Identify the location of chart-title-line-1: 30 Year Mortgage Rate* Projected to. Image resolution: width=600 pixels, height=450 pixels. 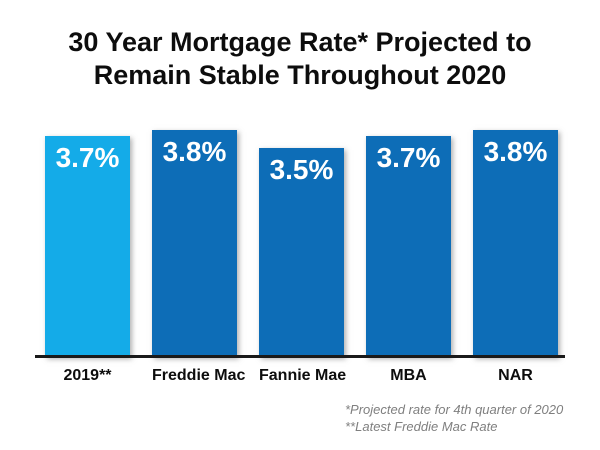
(300, 42).